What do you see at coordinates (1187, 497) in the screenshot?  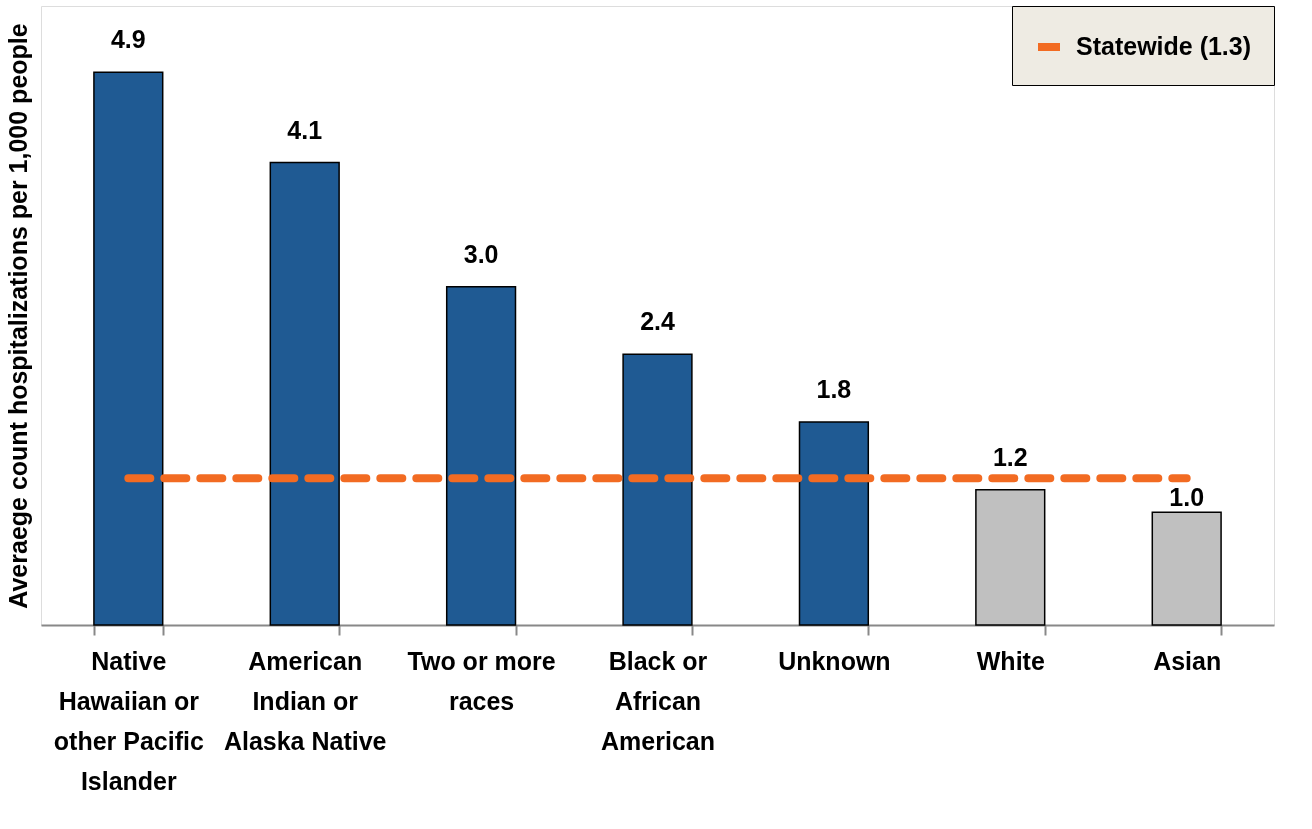 I see `data-label: 1.0` at bounding box center [1187, 497].